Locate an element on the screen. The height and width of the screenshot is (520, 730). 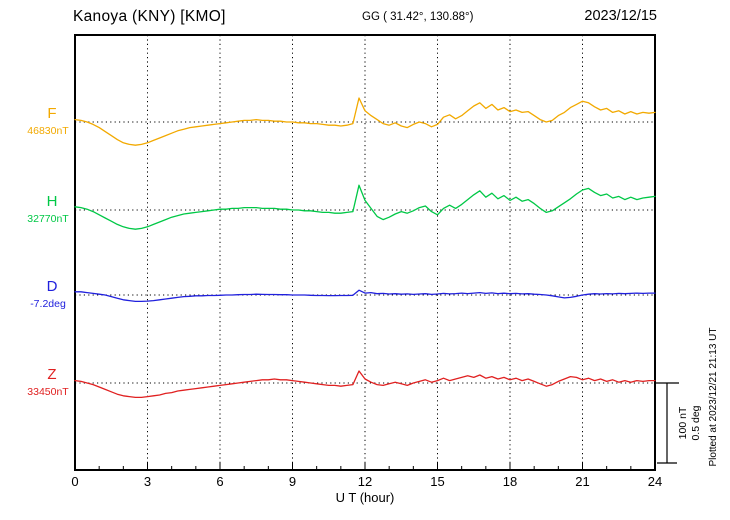
trace-Z is located at coordinates (365, 384).